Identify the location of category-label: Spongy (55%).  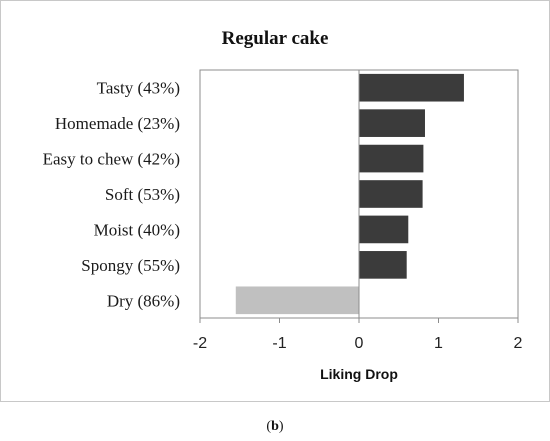
(130, 265).